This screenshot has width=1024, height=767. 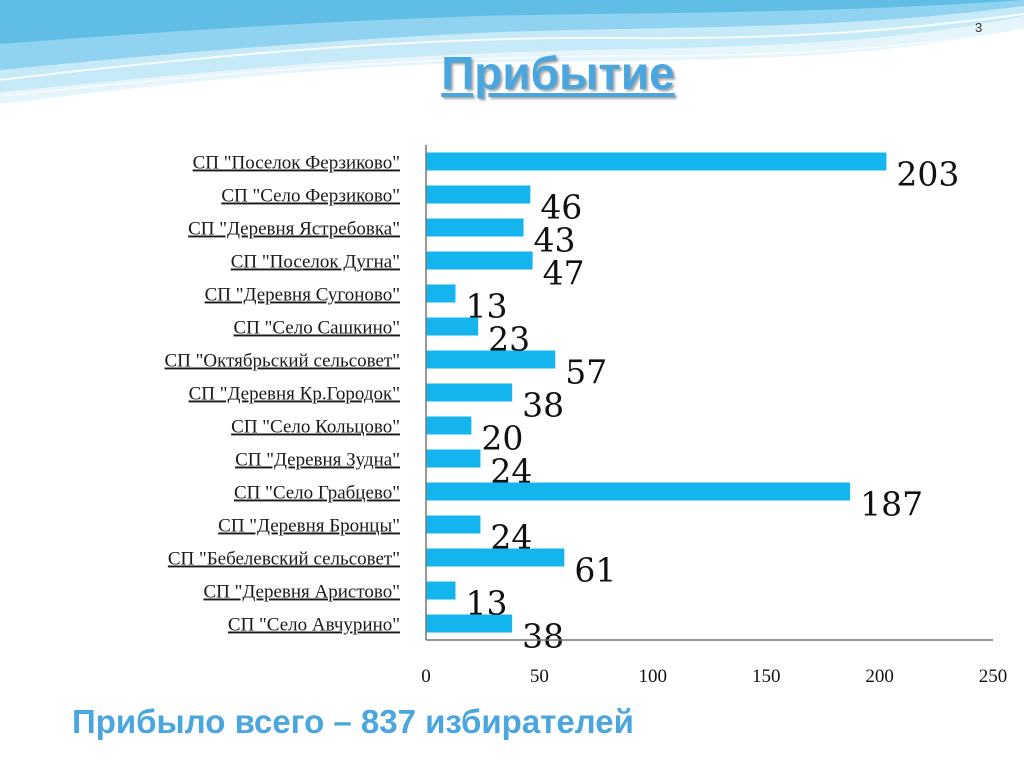 What do you see at coordinates (653, 676) in the screenshot?
I see `x-tick-label: 100` at bounding box center [653, 676].